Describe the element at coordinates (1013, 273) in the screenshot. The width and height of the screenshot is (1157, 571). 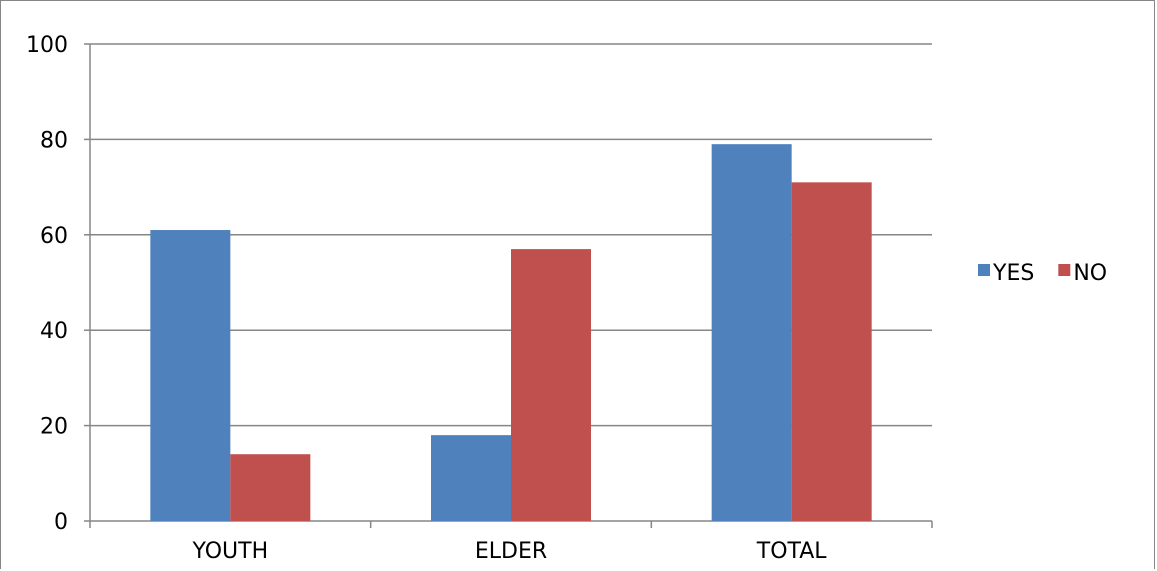
I see `legend-label-yes: YES` at that location.